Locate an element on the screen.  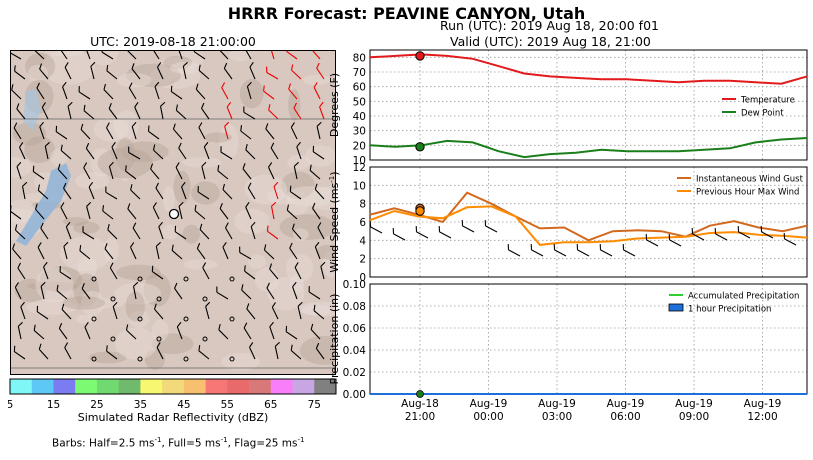
y-tick-label: 30 is located at coordinates (359, 132).